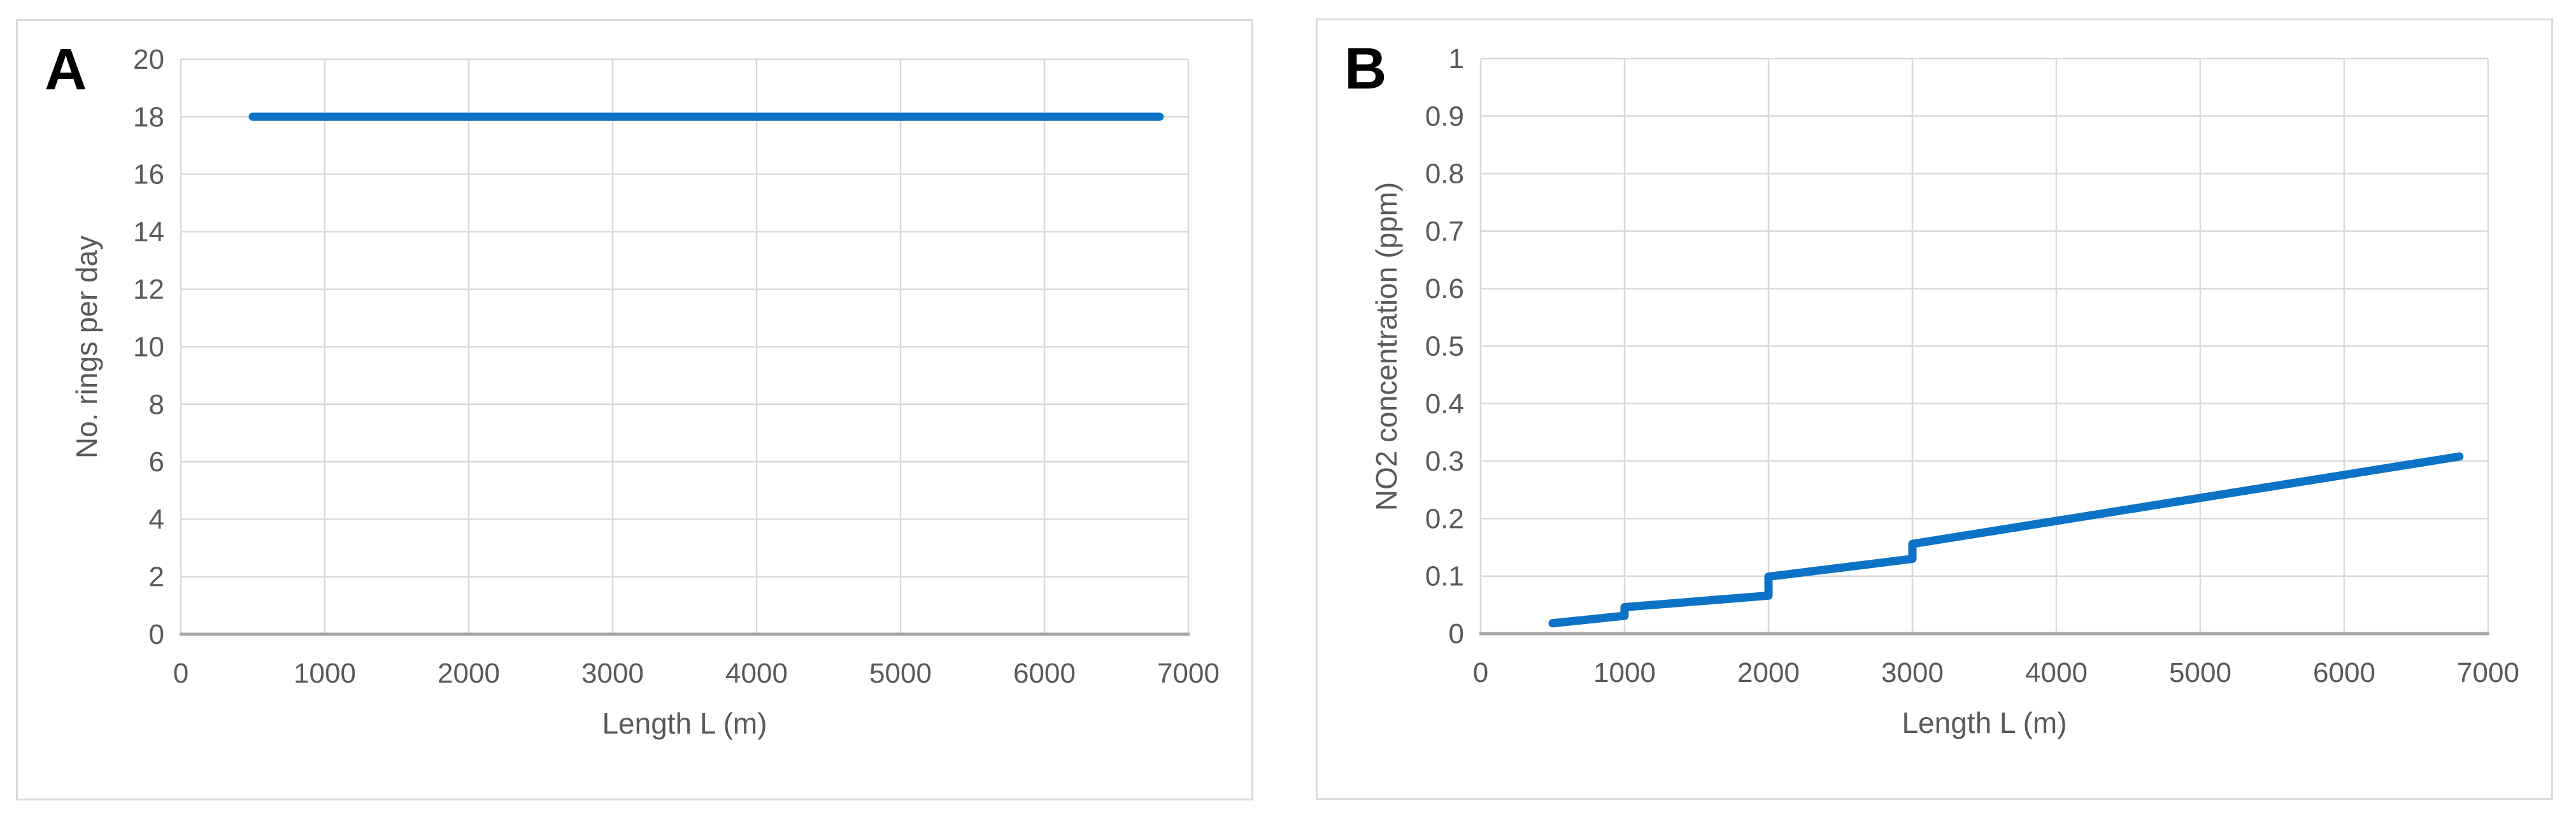 The width and height of the screenshot is (2576, 817). Describe the element at coordinates (1444, 461) in the screenshot. I see `y-tick-label: 0.3` at that location.